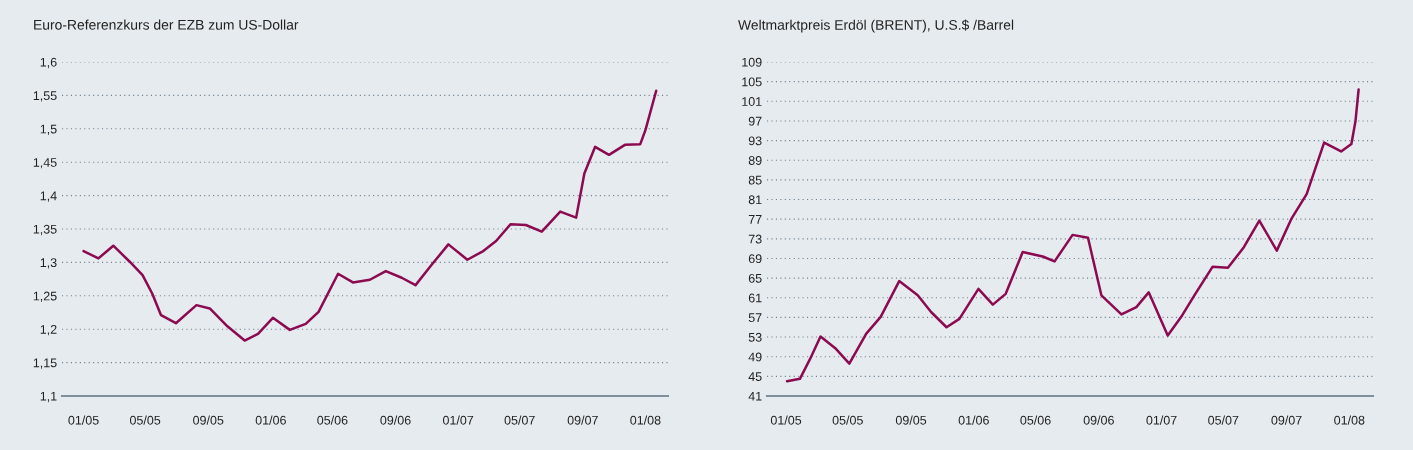  What do you see at coordinates (752, 62) in the screenshot?
I see `y-tick-label: 109` at bounding box center [752, 62].